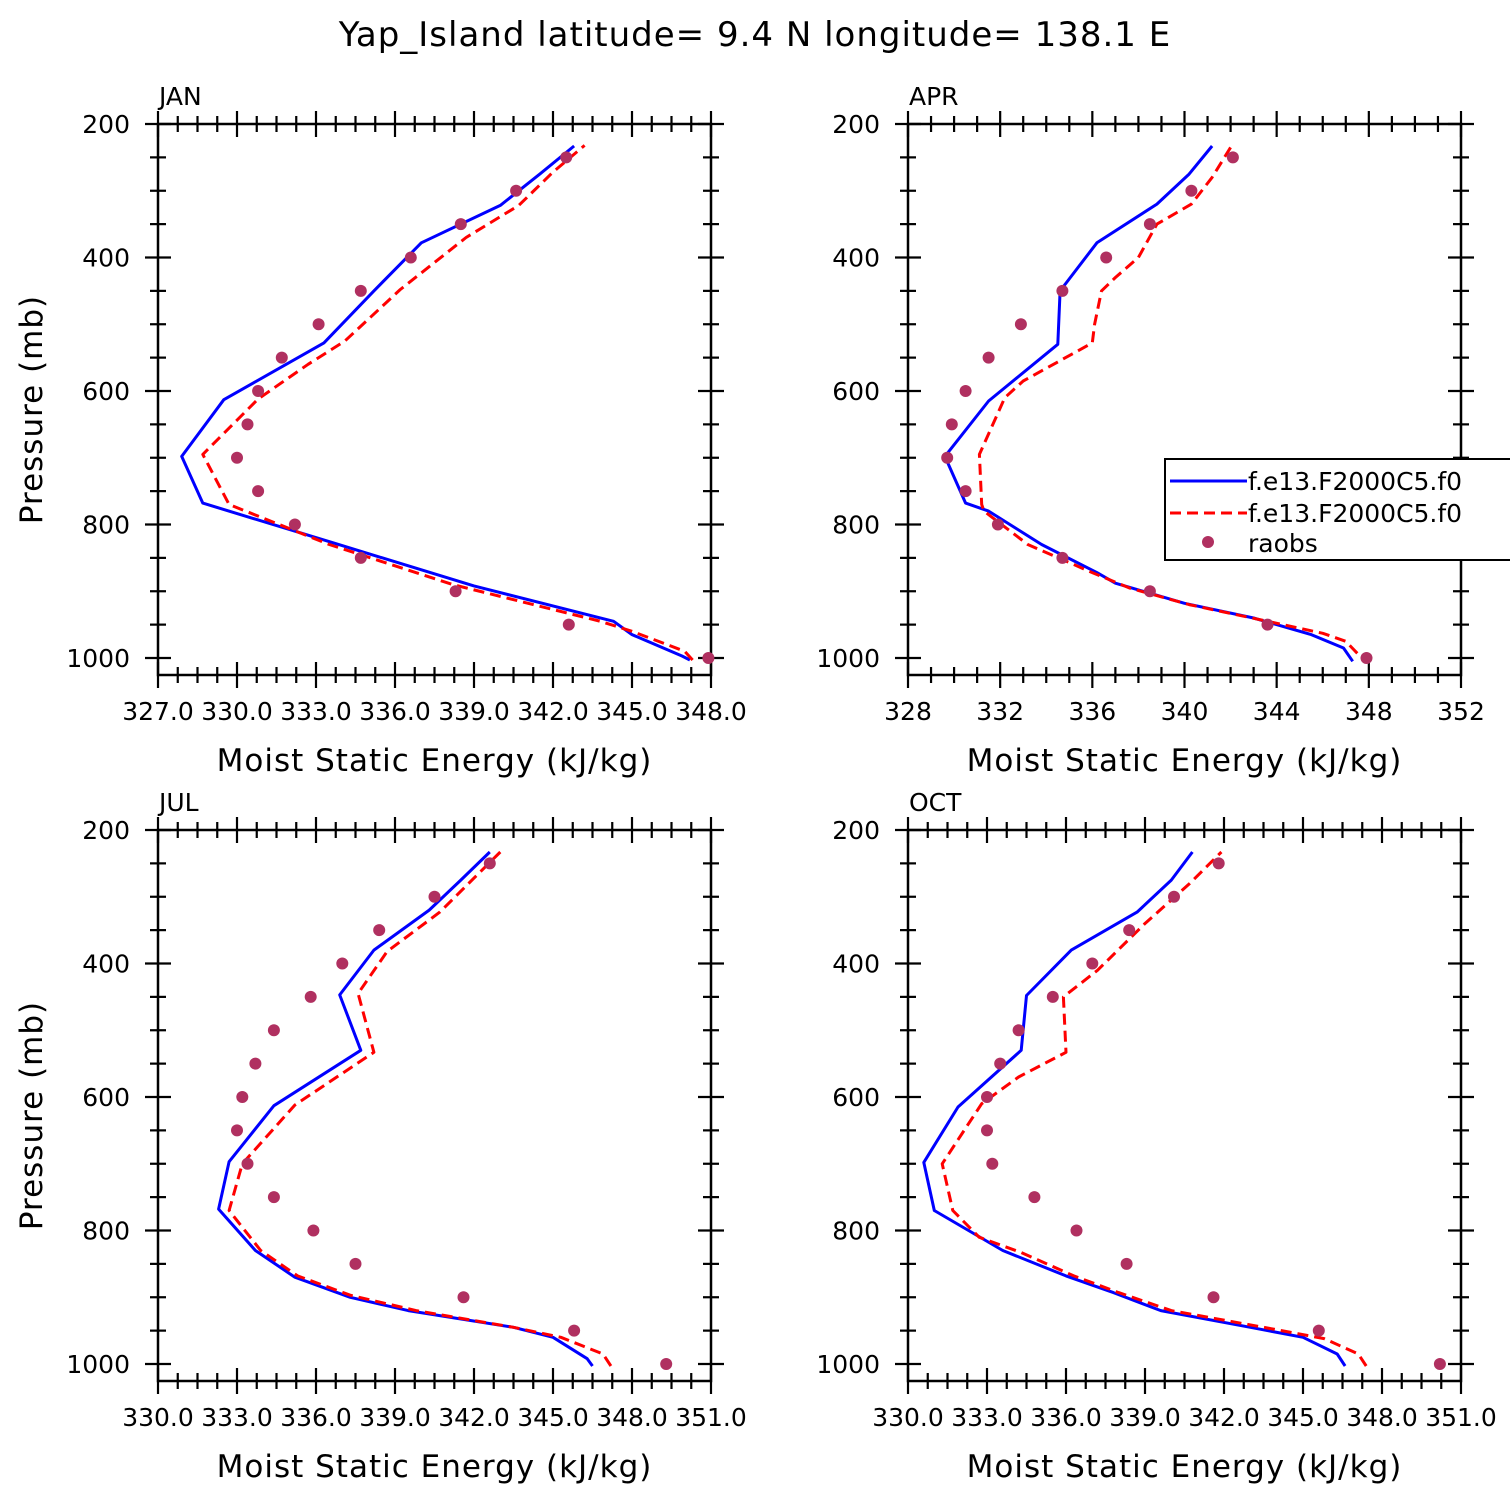 This screenshot has width=1510, height=1510. I want to click on x-tick-label: 336, so click(1092, 711).